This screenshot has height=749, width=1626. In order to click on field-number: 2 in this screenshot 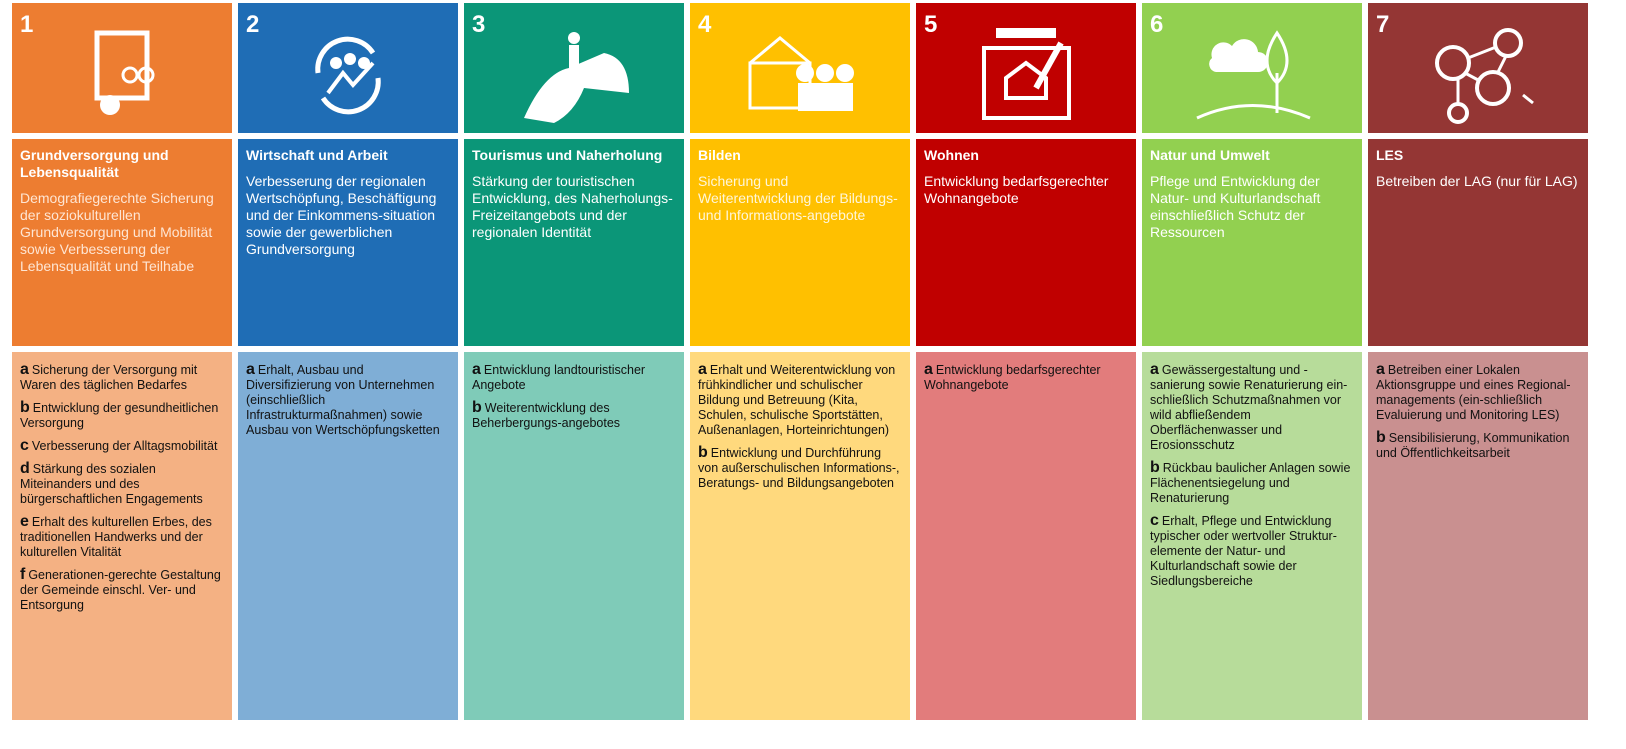, I will do `click(253, 24)`.